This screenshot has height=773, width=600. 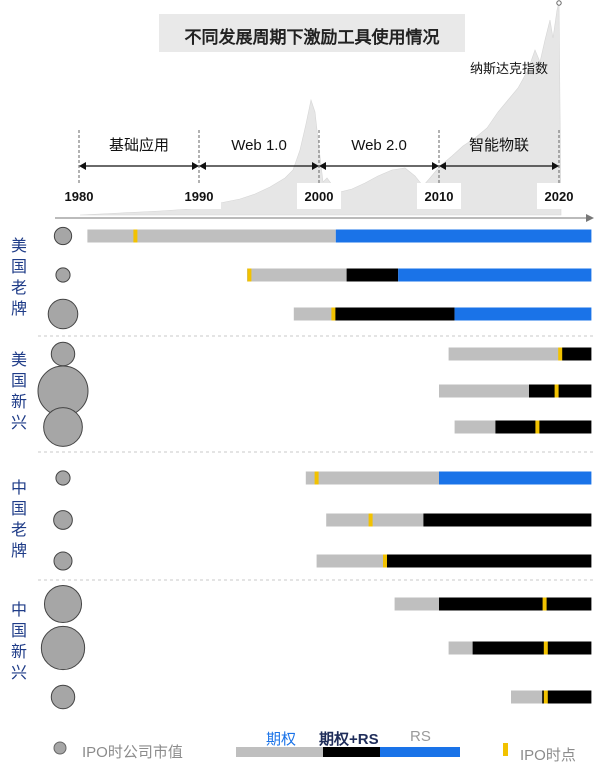 What do you see at coordinates (18, 392) in the screenshot?
I see `category-label-us-emerging: 美国新兴` at bounding box center [18, 392].